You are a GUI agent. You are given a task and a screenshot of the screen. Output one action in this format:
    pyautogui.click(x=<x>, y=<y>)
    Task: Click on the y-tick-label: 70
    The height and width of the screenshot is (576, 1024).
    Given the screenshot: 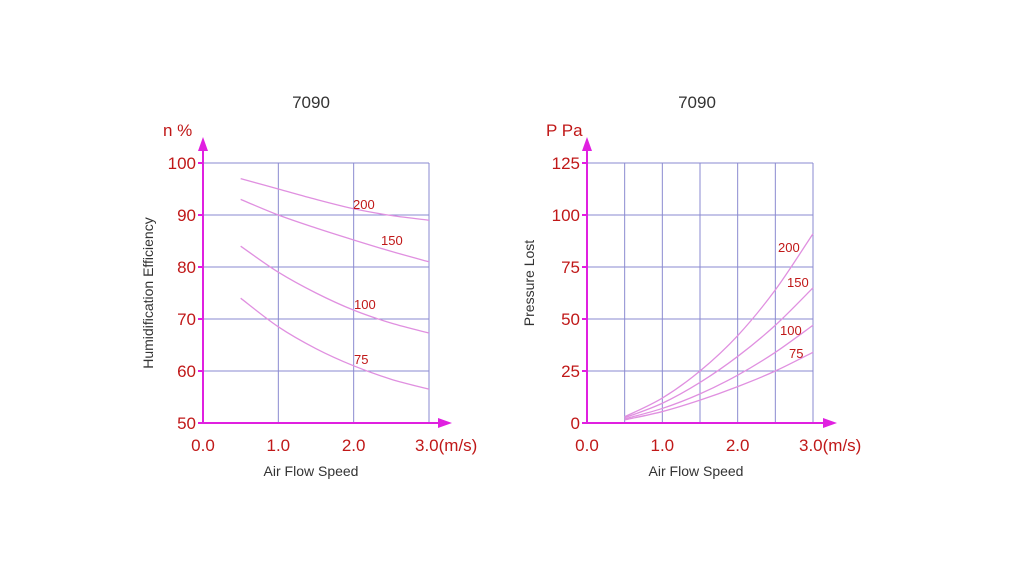 What is the action you would take?
    pyautogui.click(x=186, y=319)
    